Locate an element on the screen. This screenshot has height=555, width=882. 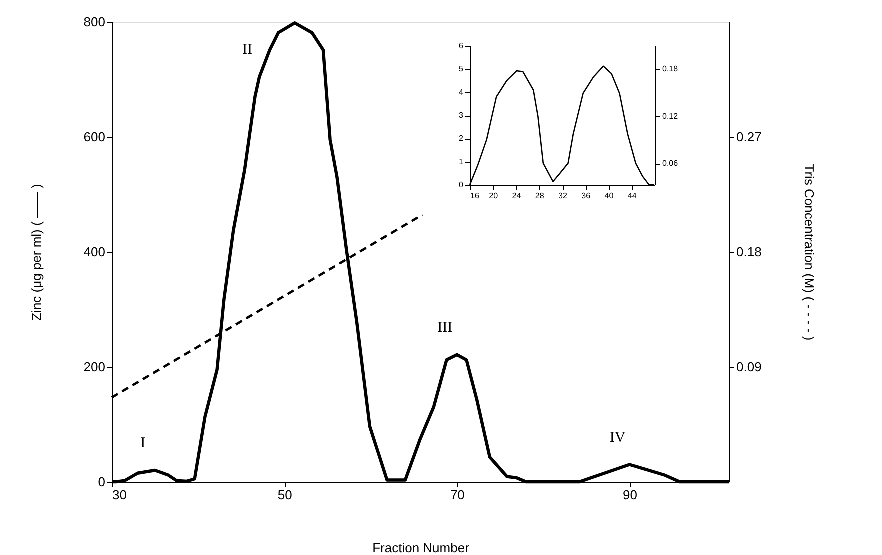
y-tick-label: 3 is located at coordinates (461, 115).